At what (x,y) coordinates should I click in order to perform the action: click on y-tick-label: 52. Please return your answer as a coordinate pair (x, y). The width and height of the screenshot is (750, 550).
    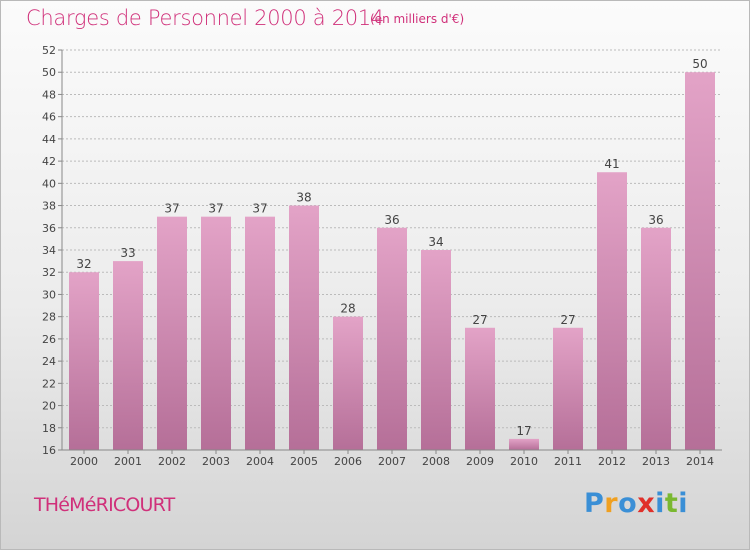
    Looking at the image, I should click on (49, 50).